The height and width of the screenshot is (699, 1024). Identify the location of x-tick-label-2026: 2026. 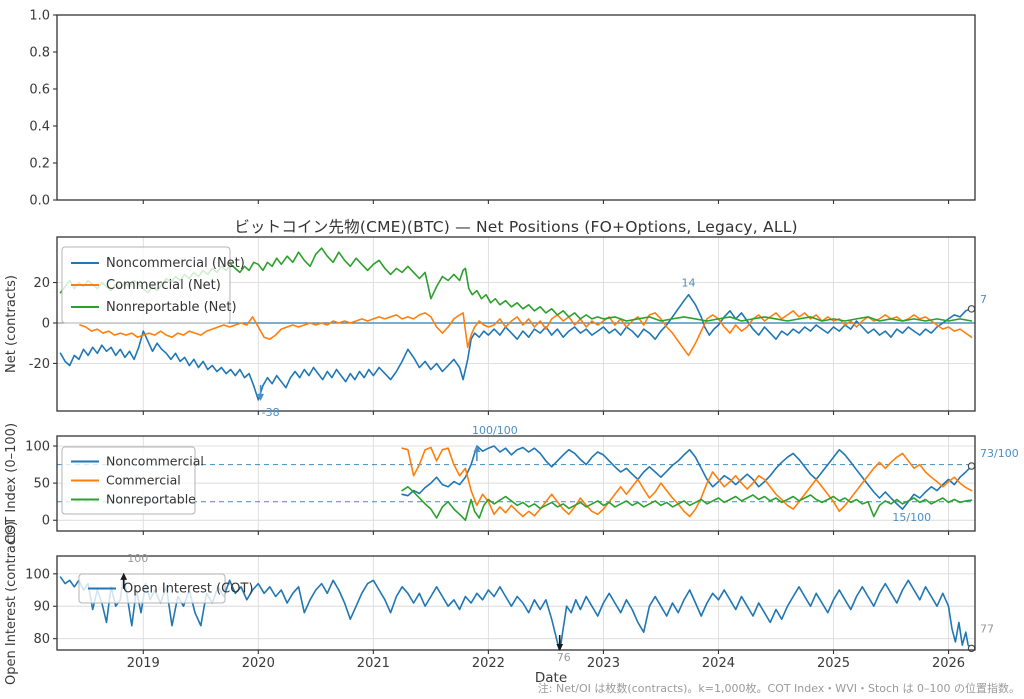
(948, 663).